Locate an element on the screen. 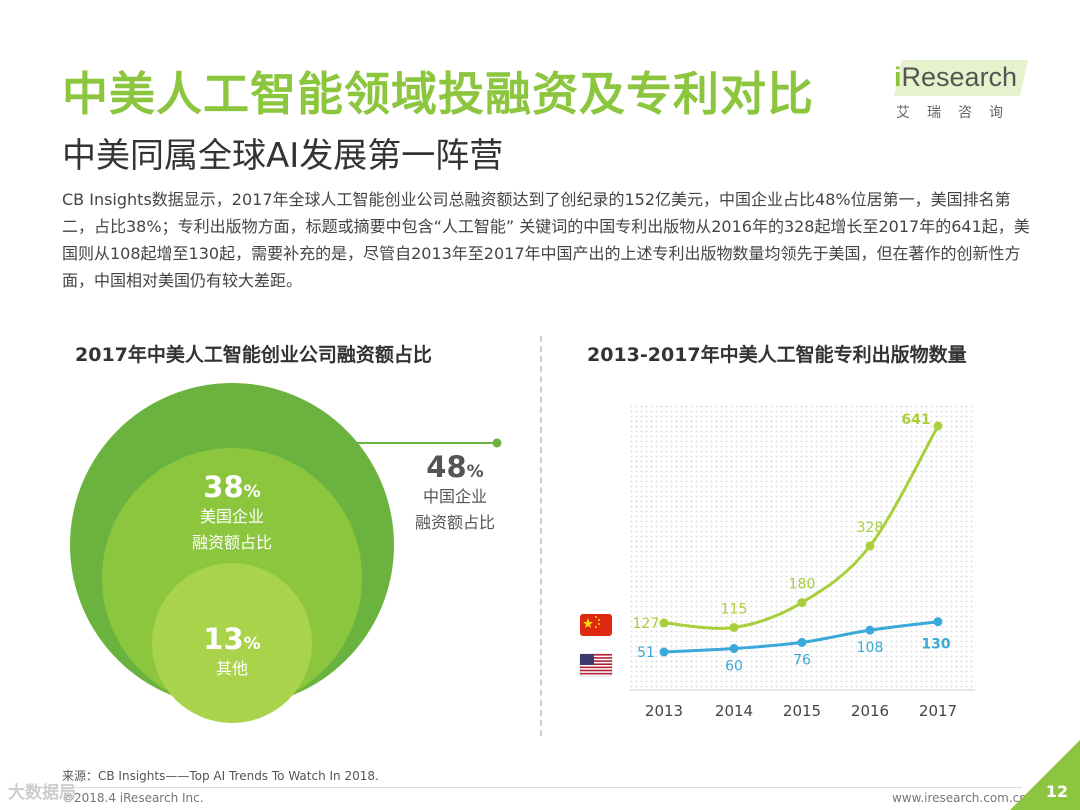 The height and width of the screenshot is (810, 1080). usa-pct-sign: % is located at coordinates (252, 492).